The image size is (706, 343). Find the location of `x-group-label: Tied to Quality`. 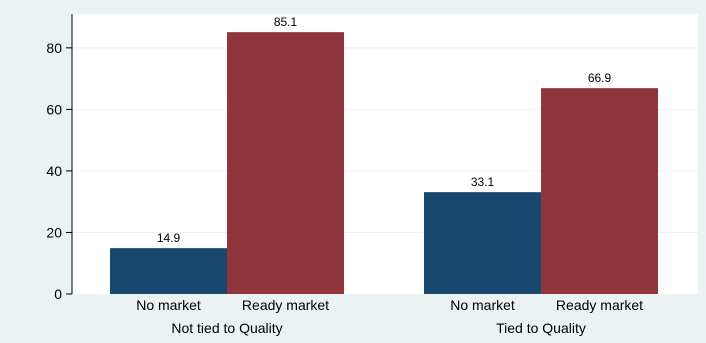

x-group-label: Tied to Quality is located at coordinates (541, 328).